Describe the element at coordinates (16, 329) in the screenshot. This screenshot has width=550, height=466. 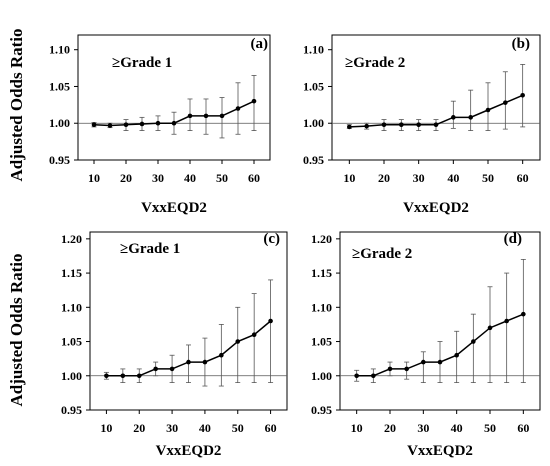
I see `y-axis-title-bottom: Adjusted Odds Ratio` at that location.